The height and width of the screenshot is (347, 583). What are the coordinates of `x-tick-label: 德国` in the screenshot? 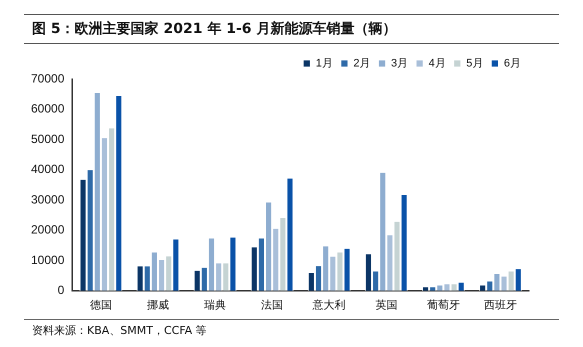 It's located at (101, 305).